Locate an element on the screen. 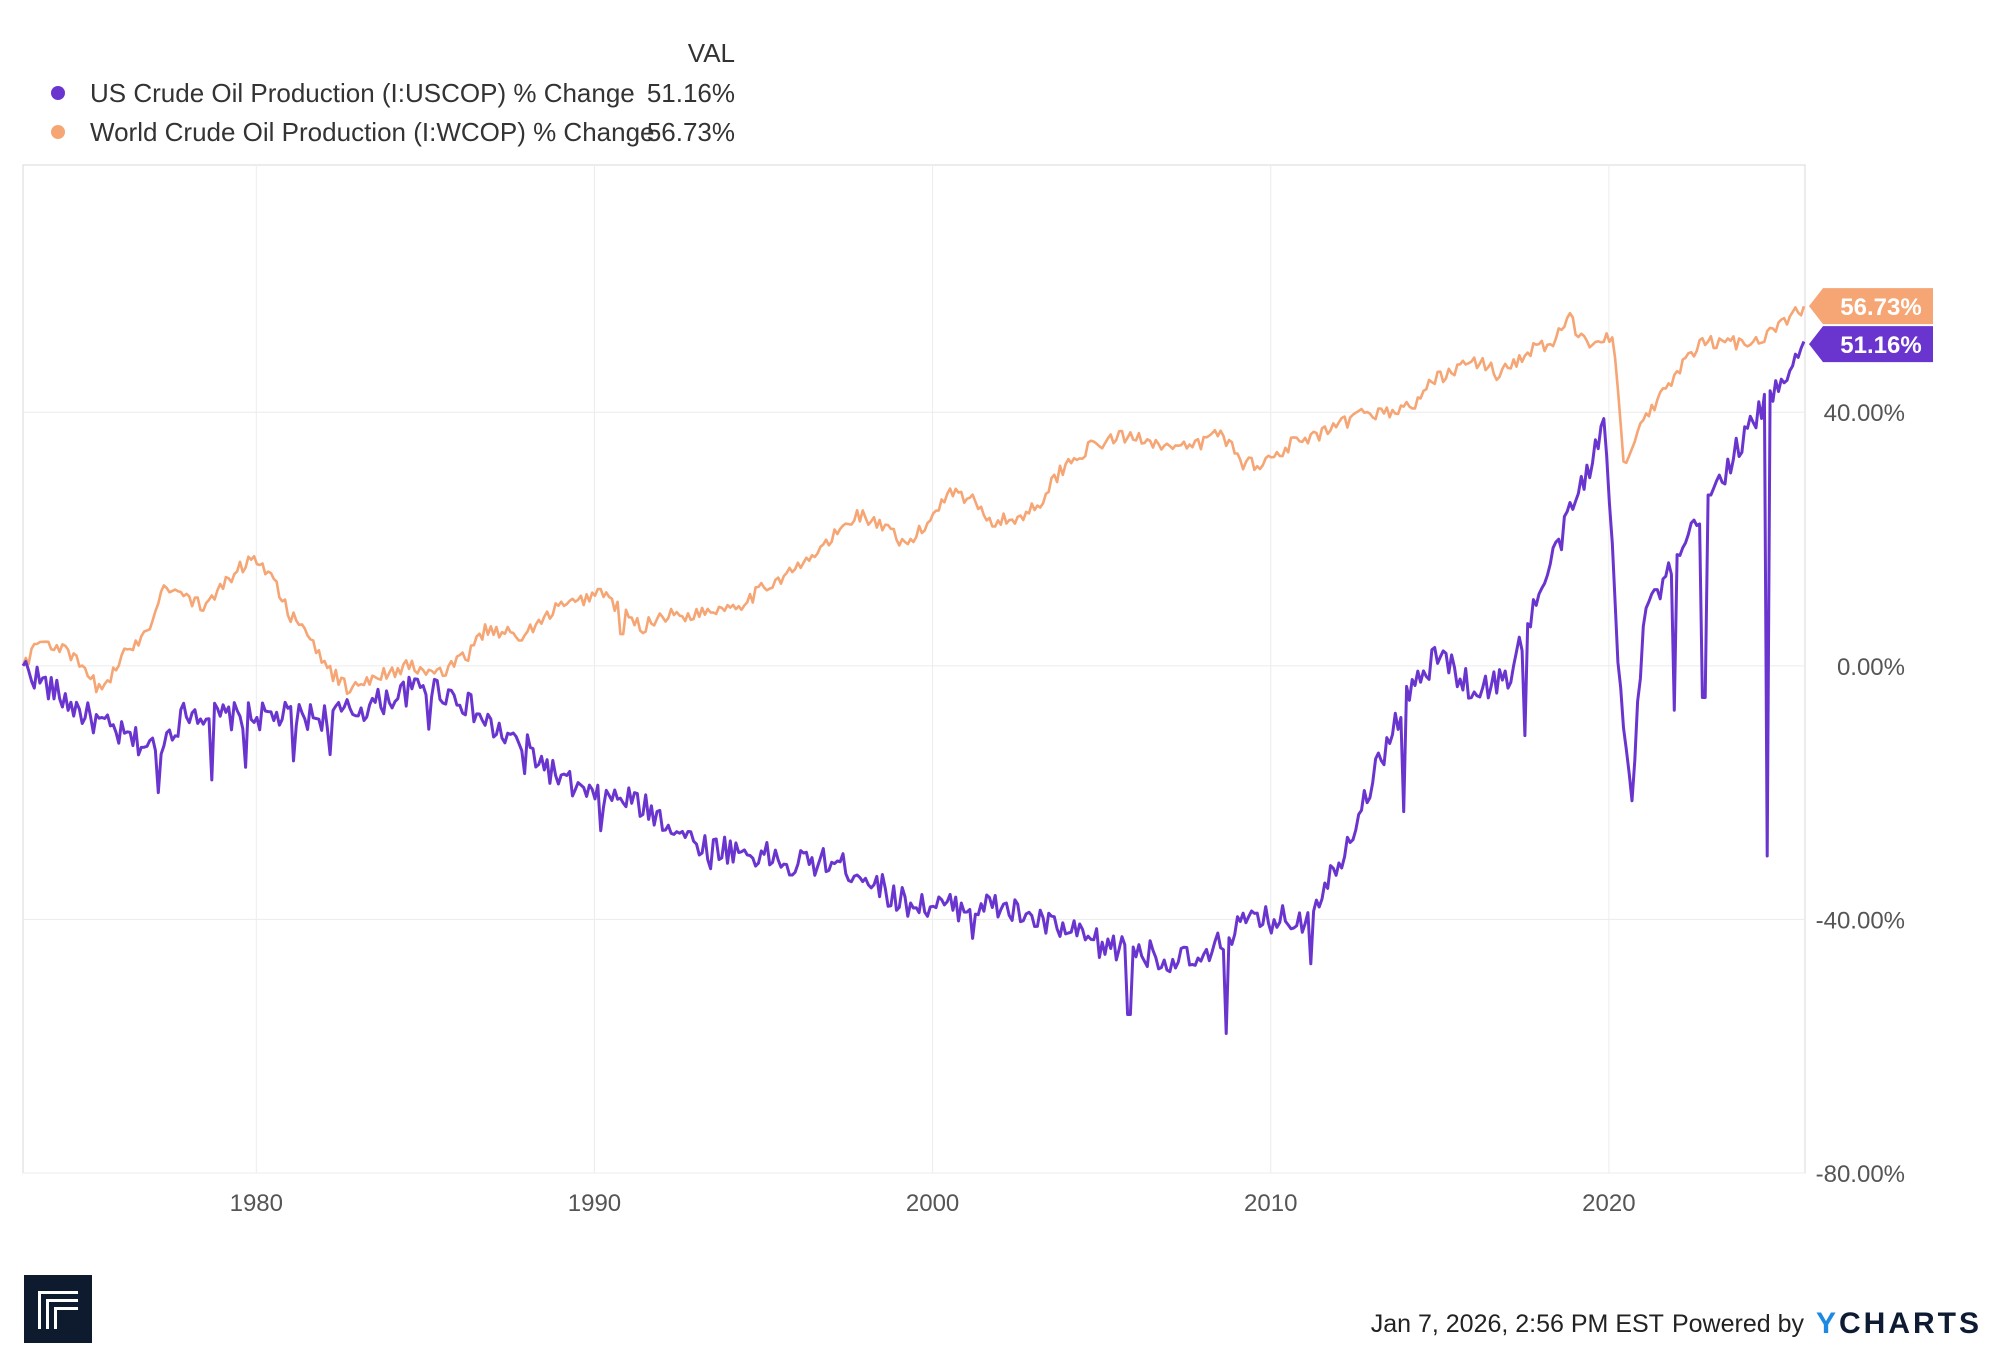 This screenshot has height=1359, width=2000. legend-marker-us is located at coordinates (58, 93).